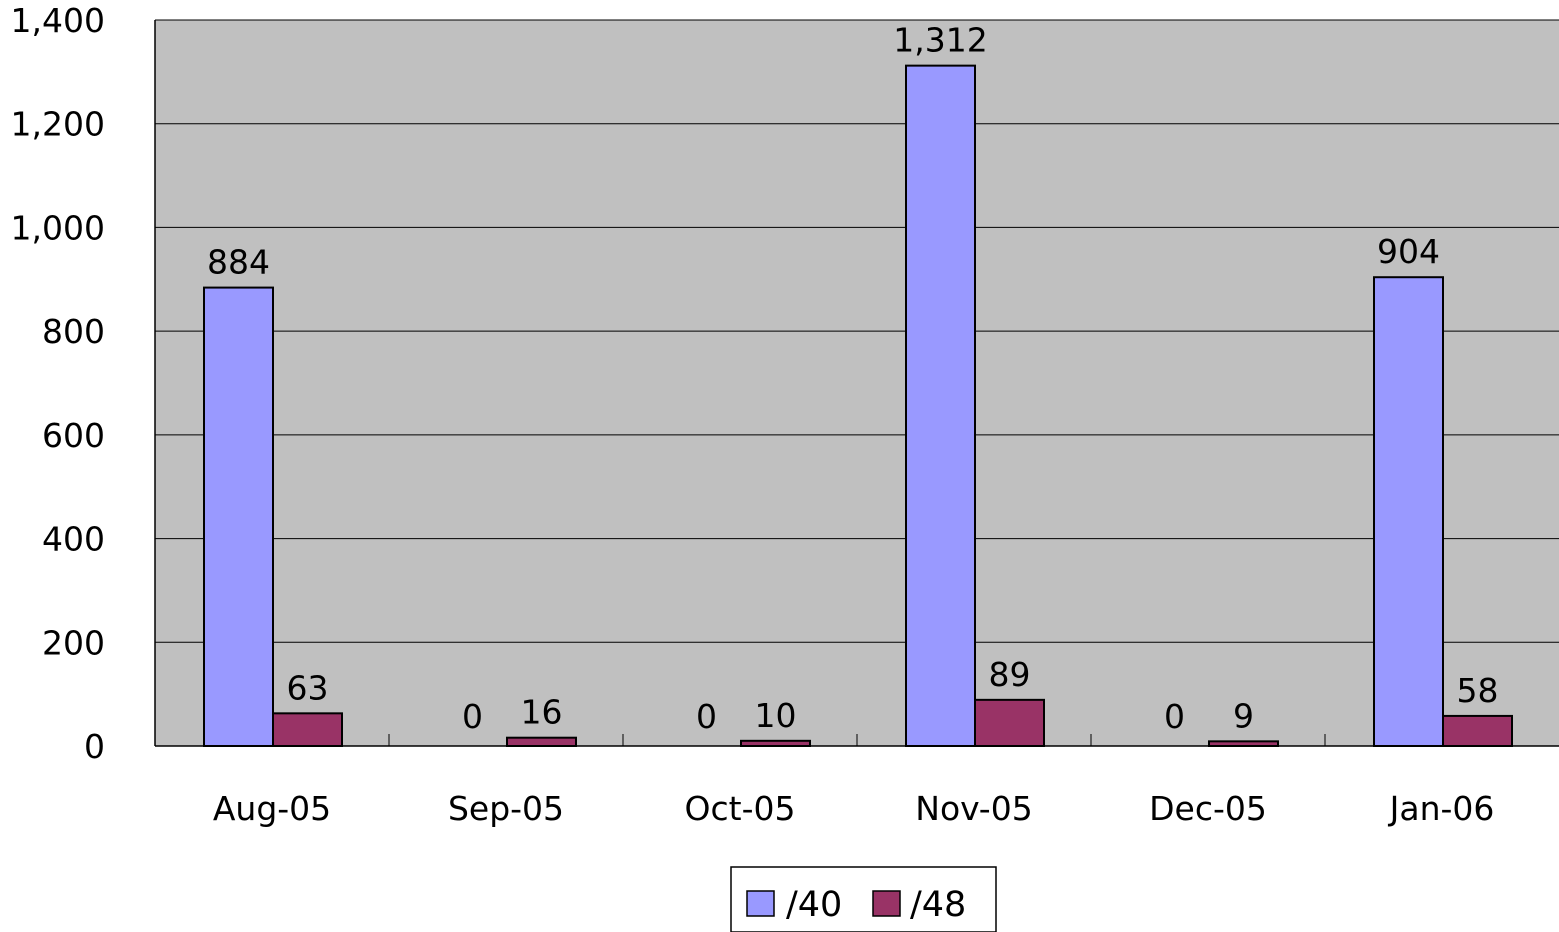 The width and height of the screenshot is (1559, 932). What do you see at coordinates (58, 383) in the screenshot?
I see `y-axis-tick-labels: 0 200 400 600 800 1,000 1,200 1,400` at bounding box center [58, 383].